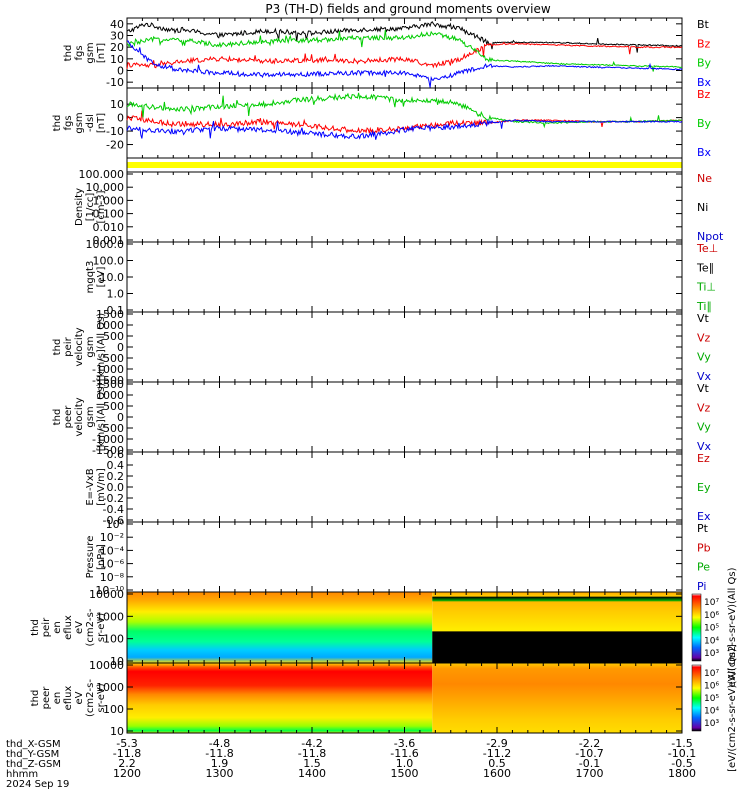 The width and height of the screenshot is (750, 800). What do you see at coordinates (90, 627) in the screenshot?
I see `y-axis-label: (cm2-s-` at bounding box center [90, 627].